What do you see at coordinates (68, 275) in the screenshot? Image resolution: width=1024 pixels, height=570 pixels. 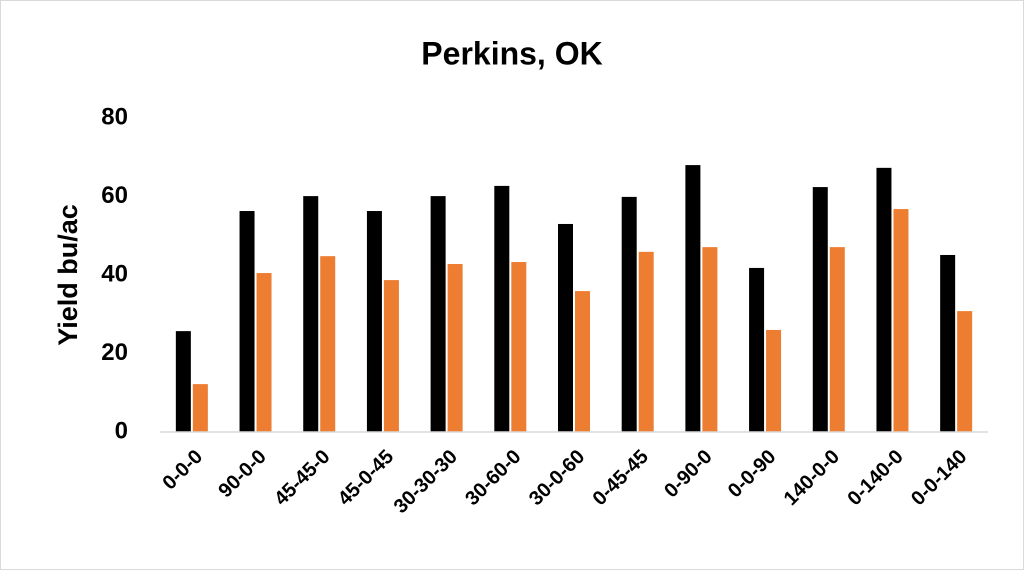 I see `y-axis-title: Yield bu/ac` at bounding box center [68, 275].